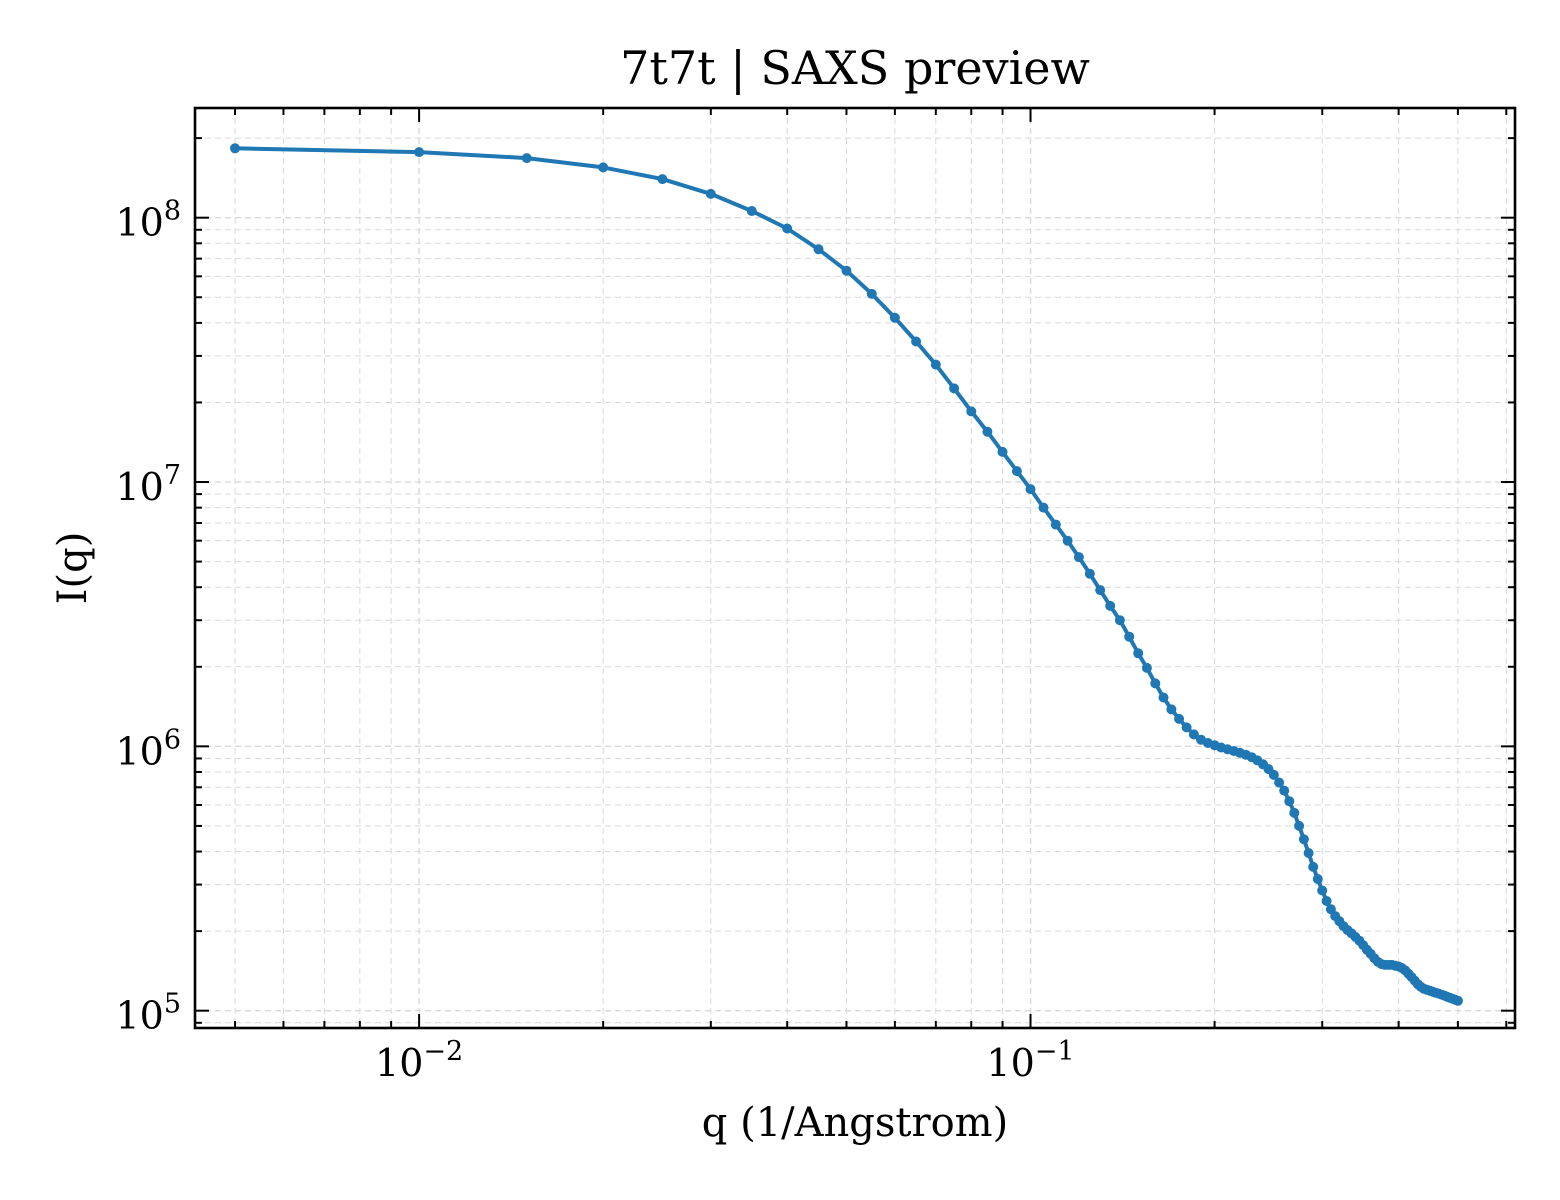 This screenshot has width=1560, height=1200. What do you see at coordinates (443, 1051) in the screenshot?
I see `x-tick-label-exponent: −2` at bounding box center [443, 1051].